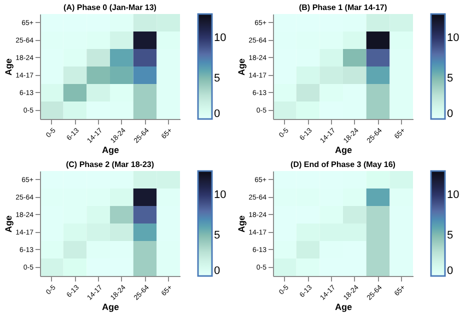 This screenshot has height=336, width=474. What do you see at coordinates (110, 164) in the screenshot?
I see `chart-title: (C) Phase 2 (Mar 18-23)` at bounding box center [110, 164].